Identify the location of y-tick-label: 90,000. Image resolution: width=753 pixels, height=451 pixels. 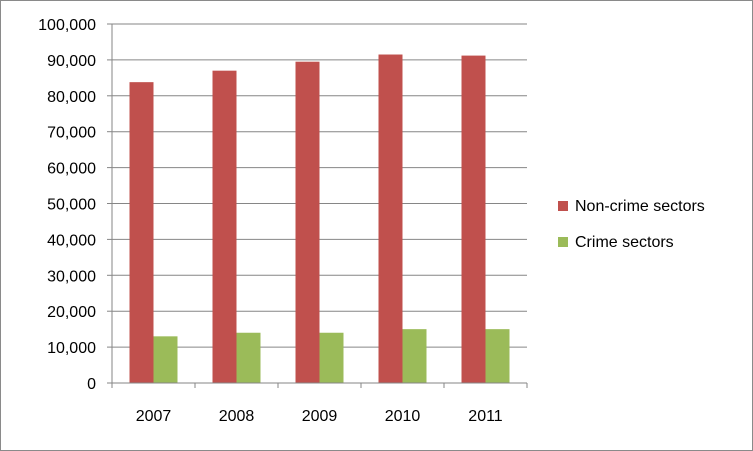
(71, 61).